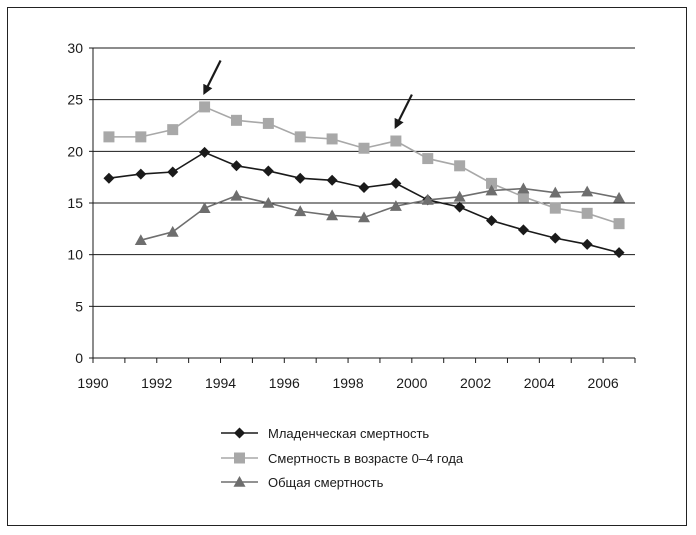 The height and width of the screenshot is (535, 696). Describe the element at coordinates (326, 482) in the screenshot. I see `legend-label: Общая смертность` at that location.